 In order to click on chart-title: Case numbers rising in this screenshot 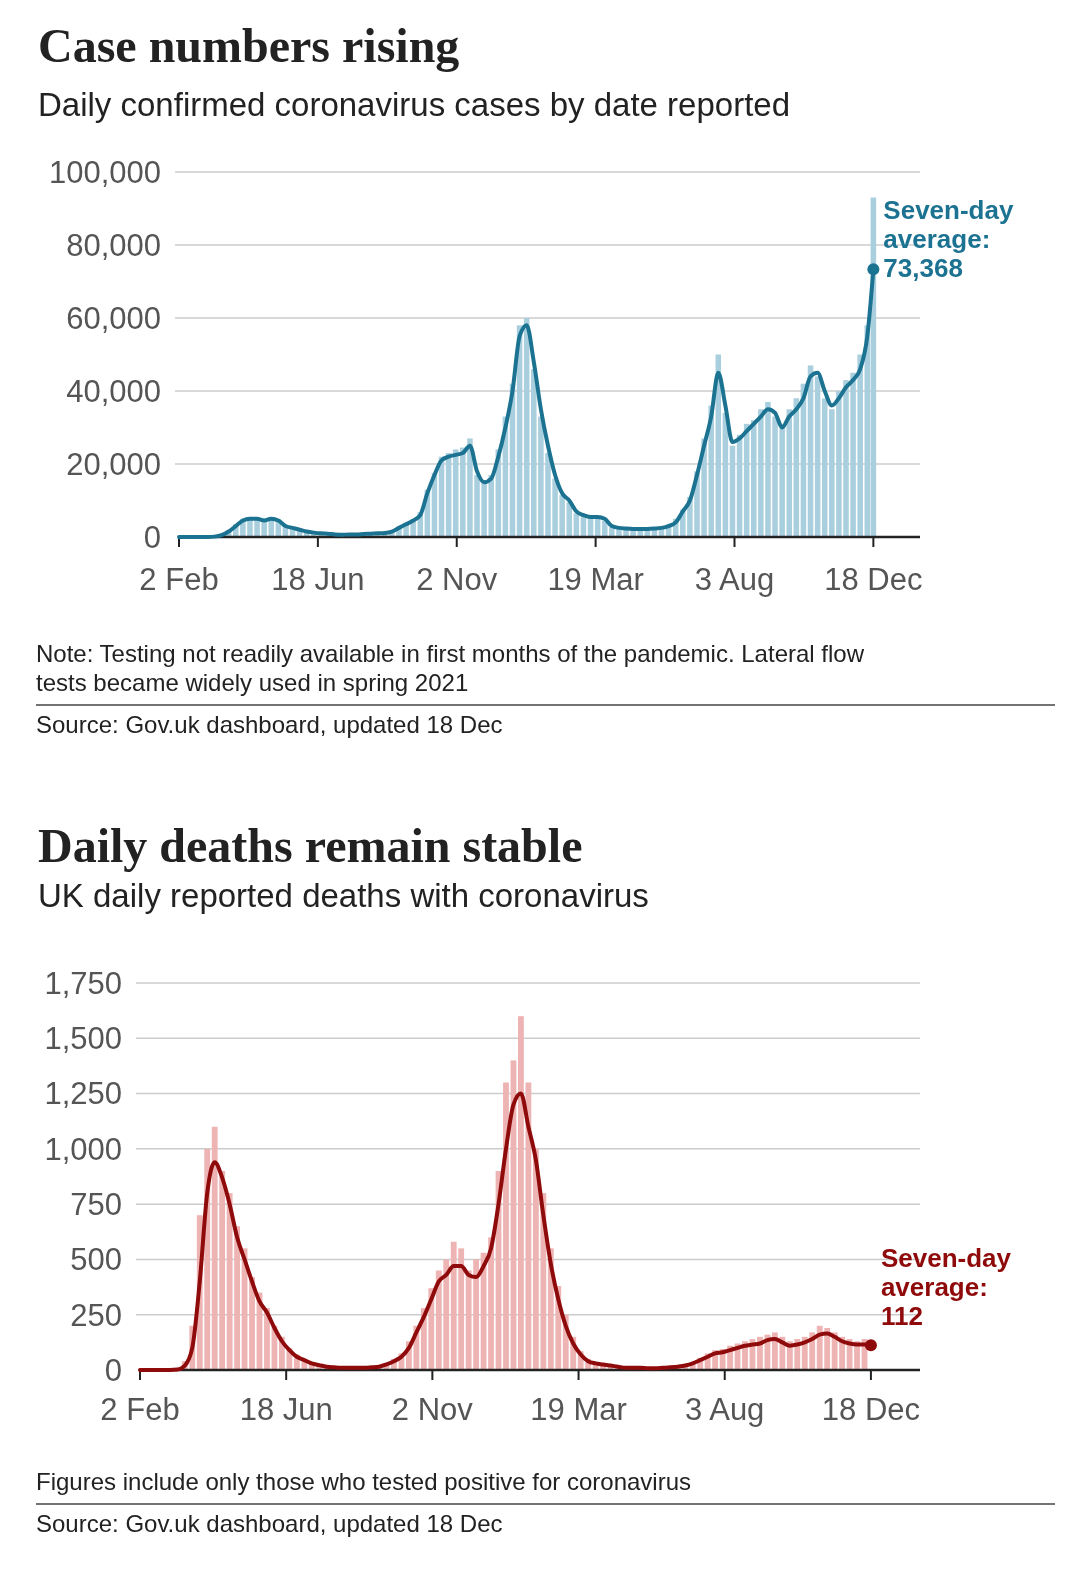, I will do `click(249, 45)`.